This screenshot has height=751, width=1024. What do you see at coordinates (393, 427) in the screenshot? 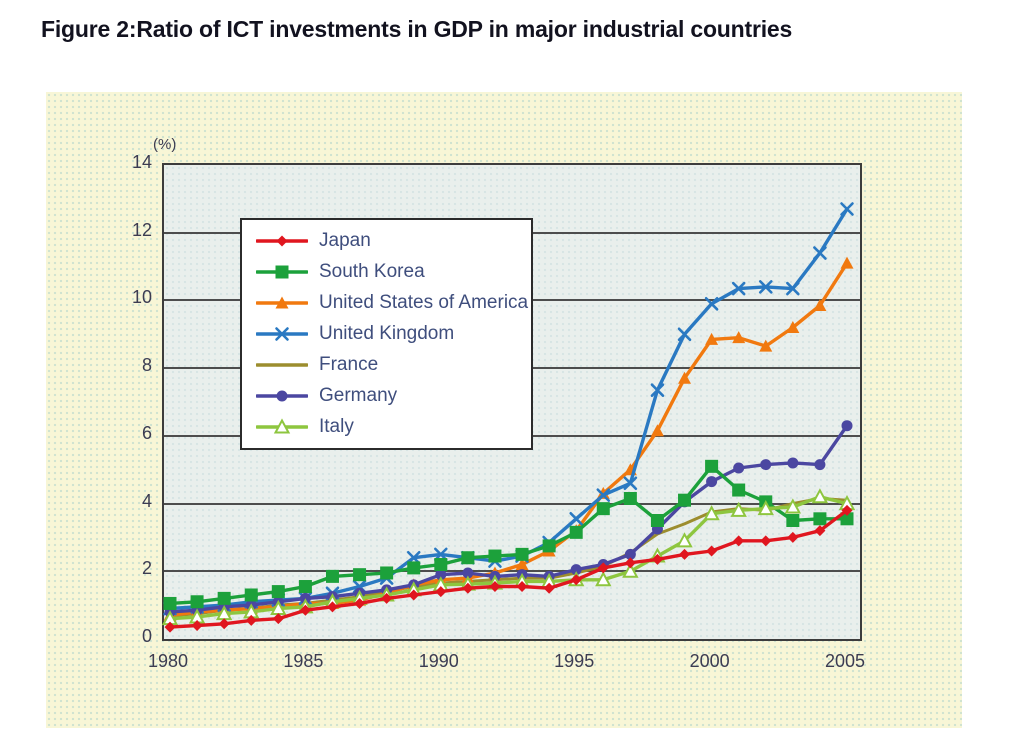
I see `legend-item: Italy` at bounding box center [393, 427].